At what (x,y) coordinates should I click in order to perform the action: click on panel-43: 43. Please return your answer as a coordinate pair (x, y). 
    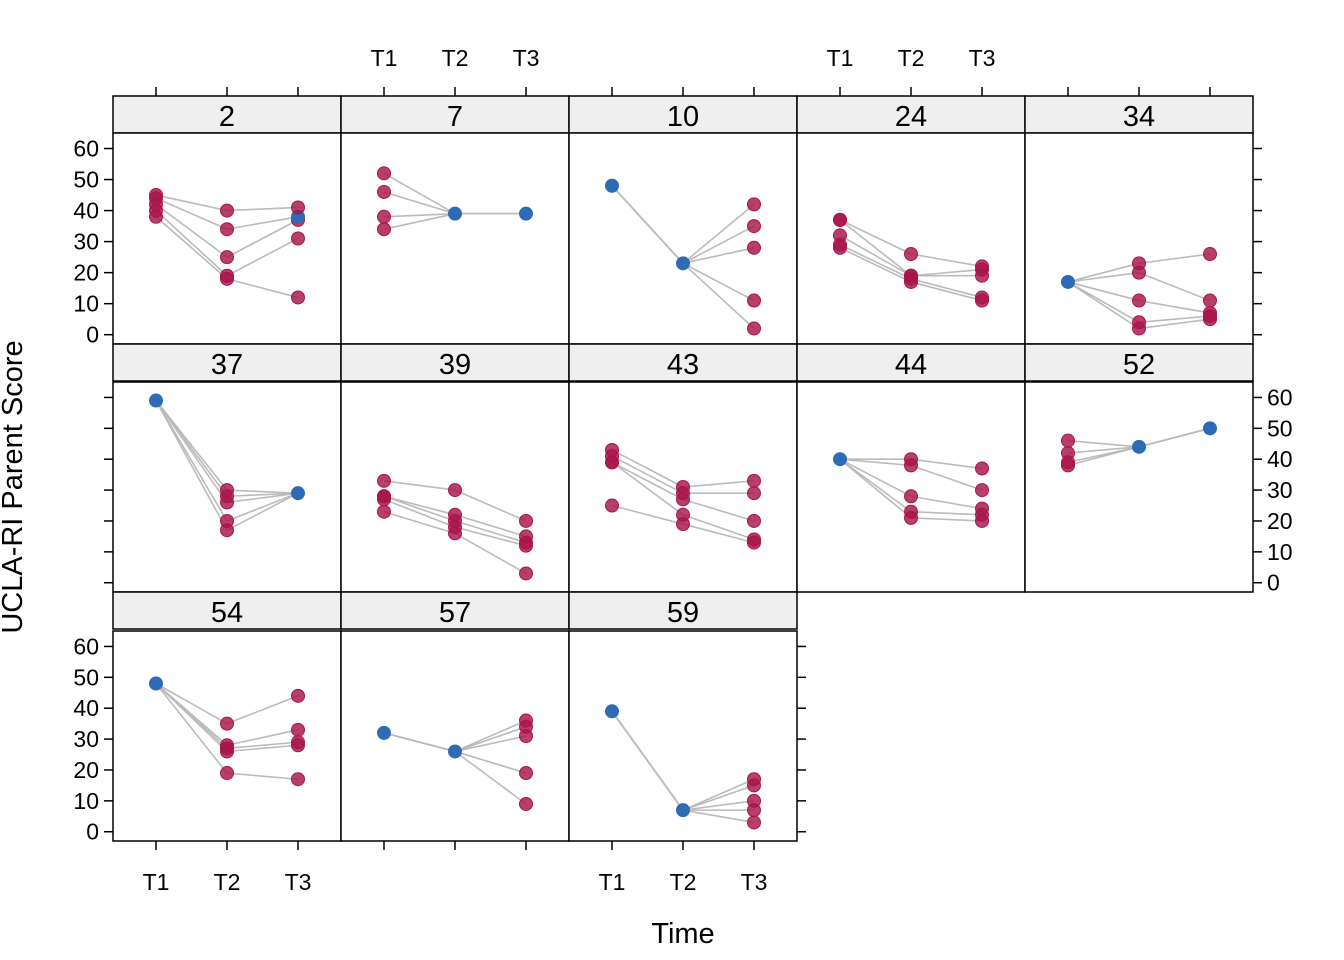
    Looking at the image, I should click on (683, 468).